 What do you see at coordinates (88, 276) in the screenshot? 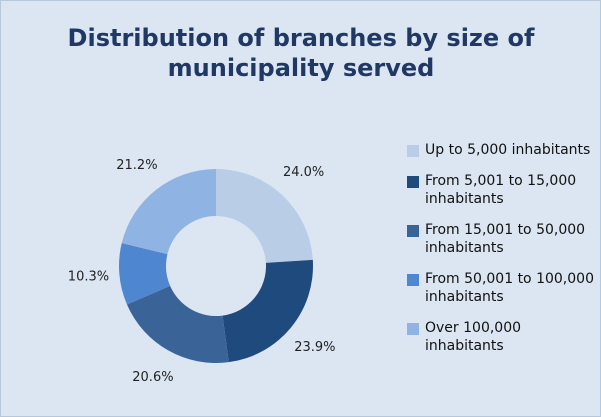
I see `data-label: 10.3%` at bounding box center [88, 276].